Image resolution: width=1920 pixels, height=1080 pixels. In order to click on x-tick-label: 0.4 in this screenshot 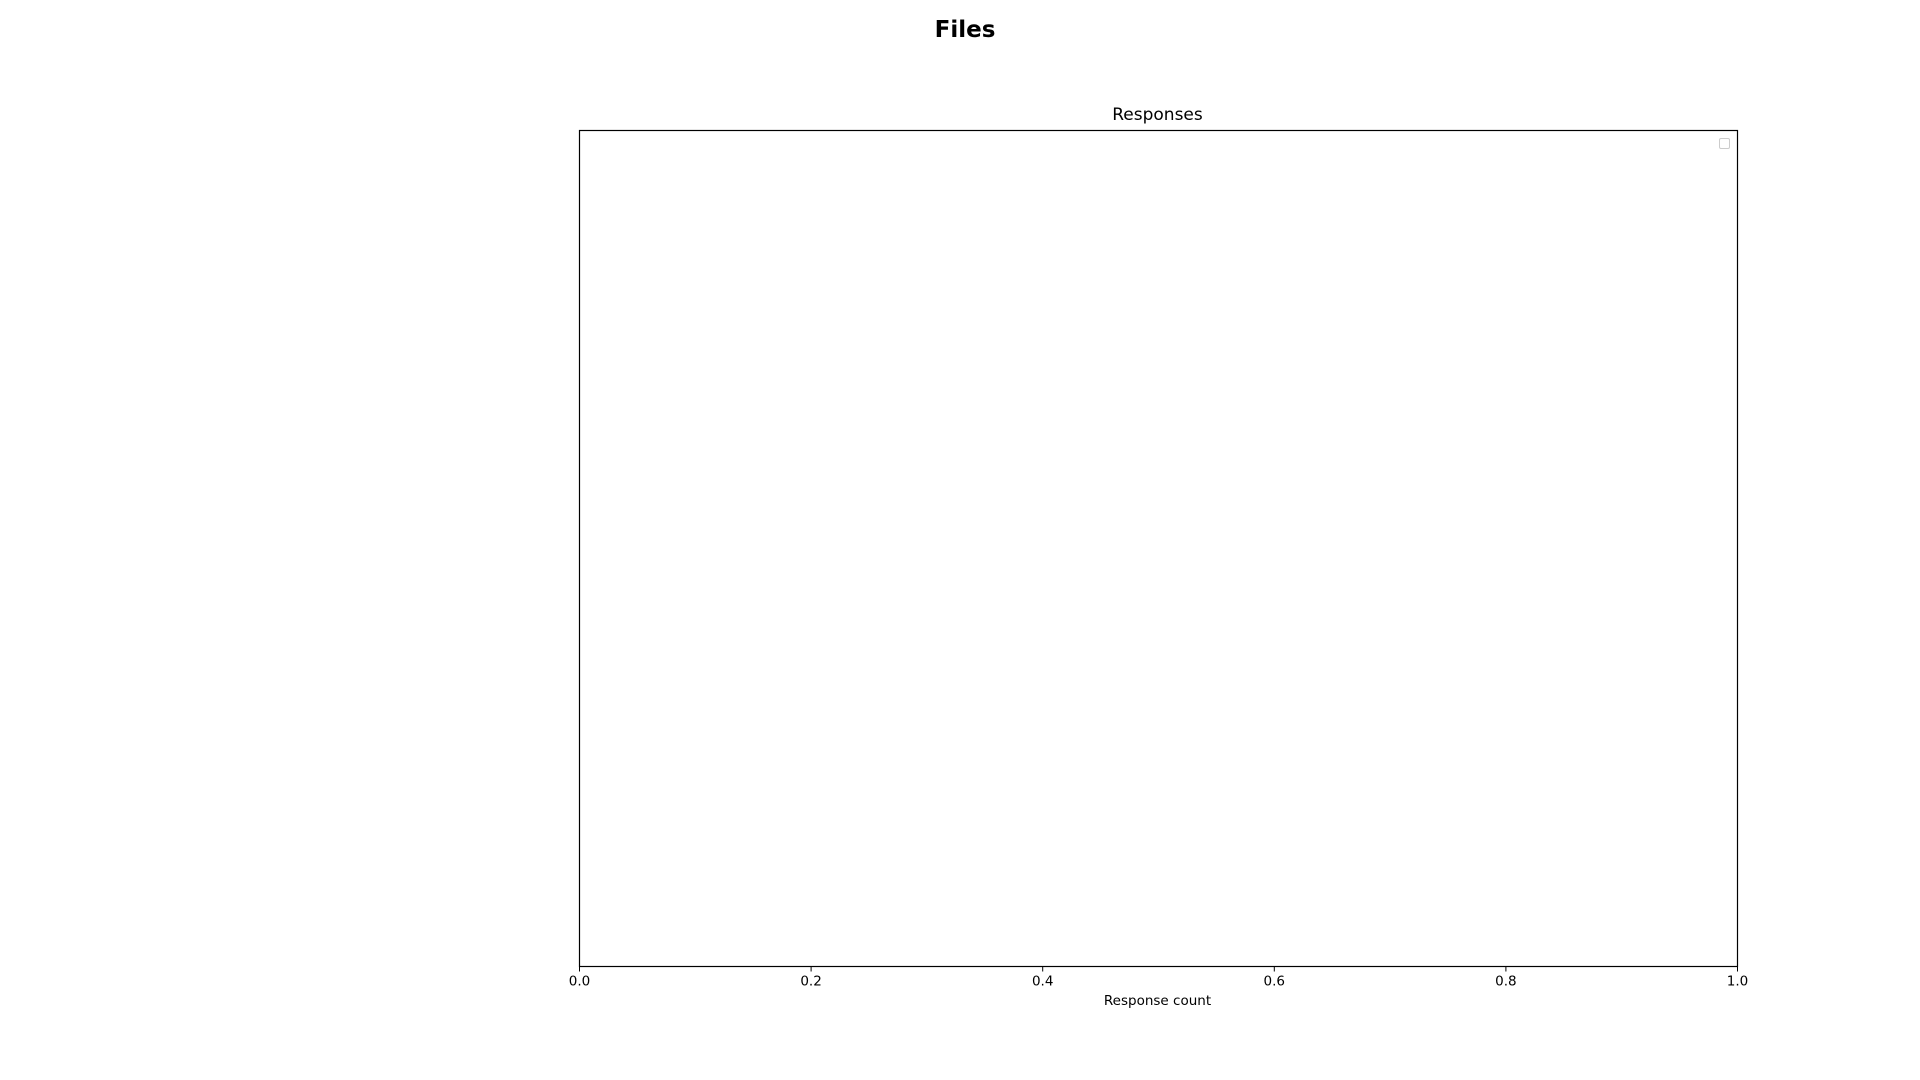, I will do `click(1042, 982)`.